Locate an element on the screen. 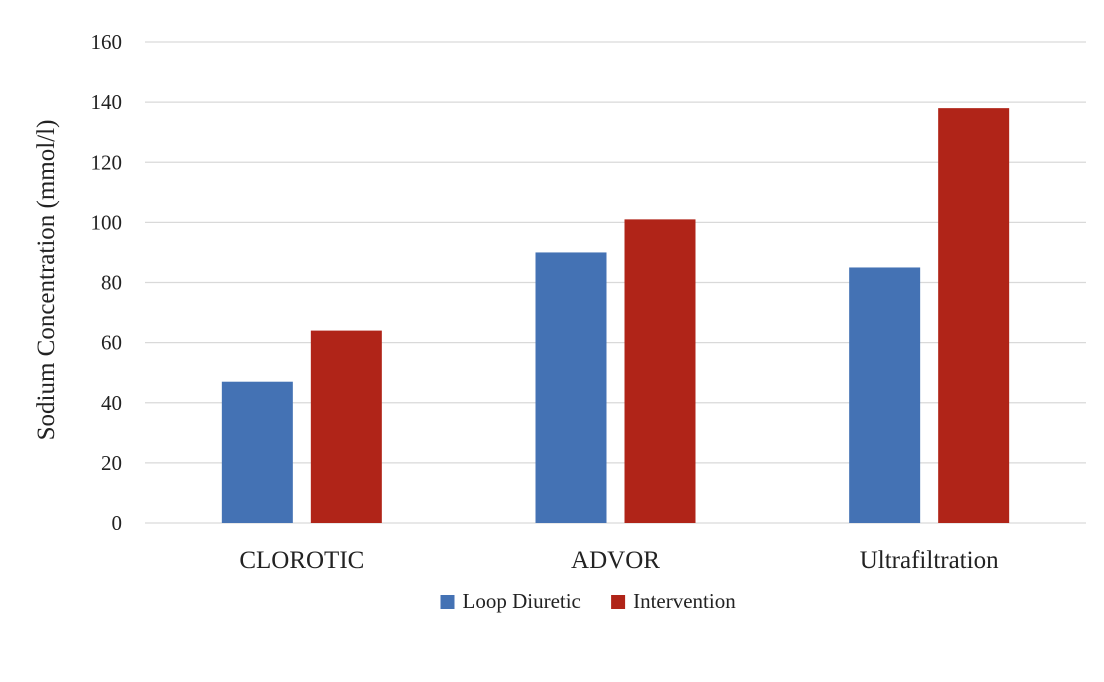 Image resolution: width=1104 pixels, height=682 pixels. x-category-label: Ultrafiltration is located at coordinates (929, 560).